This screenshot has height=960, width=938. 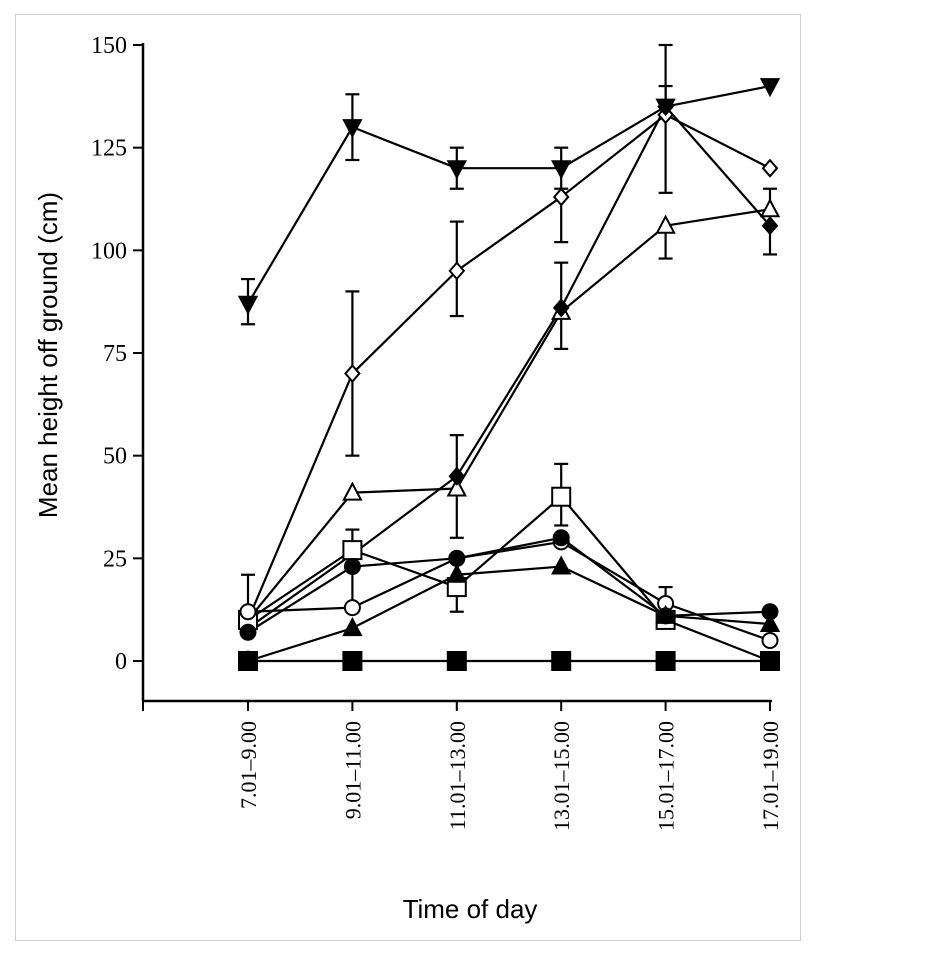 I want to click on x-tick-label: 11.01–13.00, so click(x=457, y=775).